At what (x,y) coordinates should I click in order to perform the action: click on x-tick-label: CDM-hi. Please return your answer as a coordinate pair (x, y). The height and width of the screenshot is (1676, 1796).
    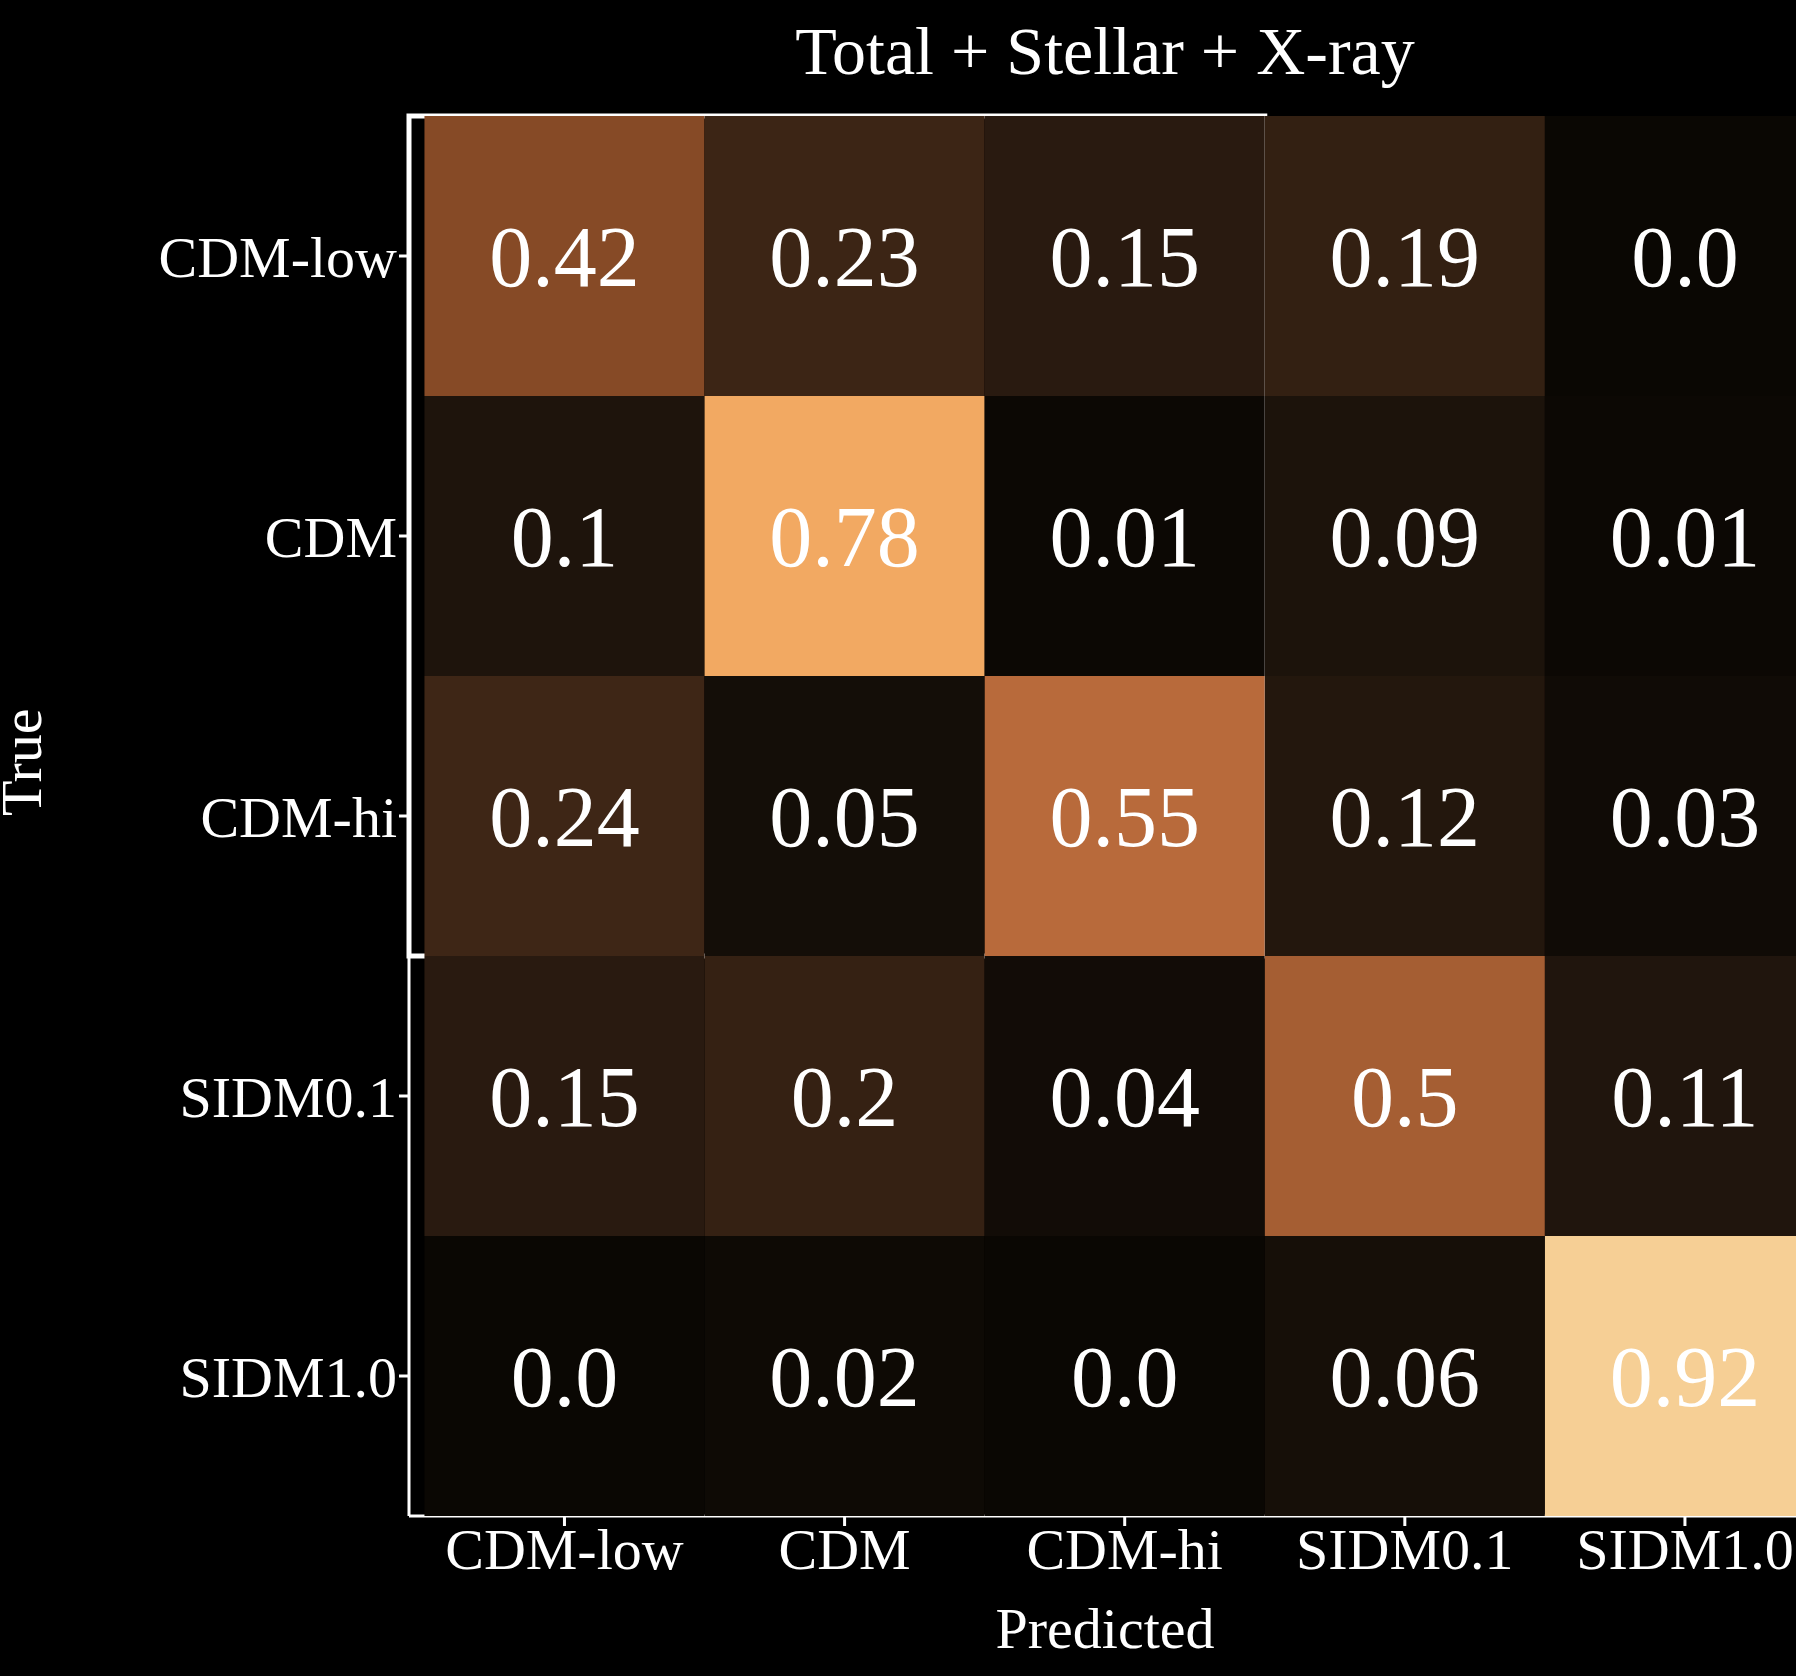
    Looking at the image, I should click on (1124, 1550).